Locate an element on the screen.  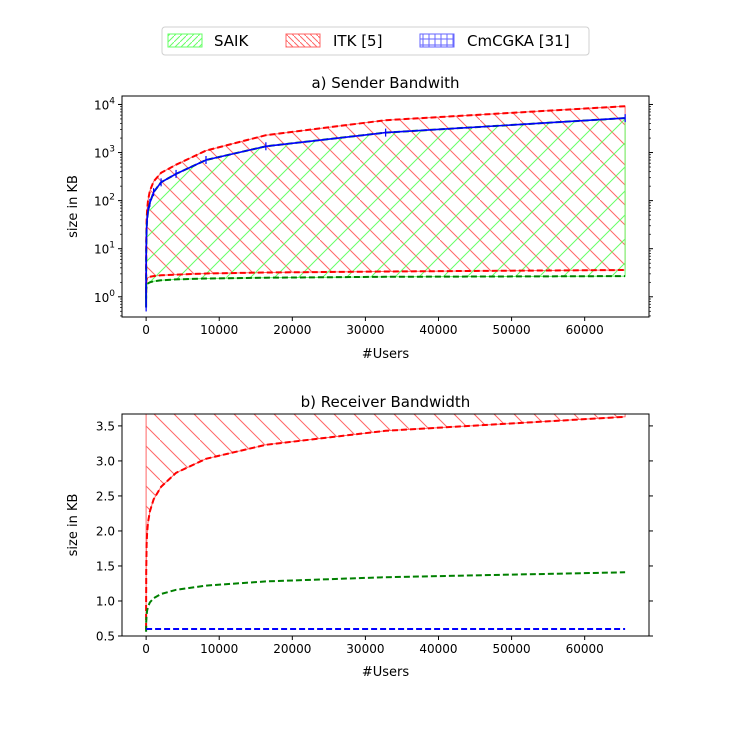
x-axis-label-receiver: #Users is located at coordinates (386, 672).